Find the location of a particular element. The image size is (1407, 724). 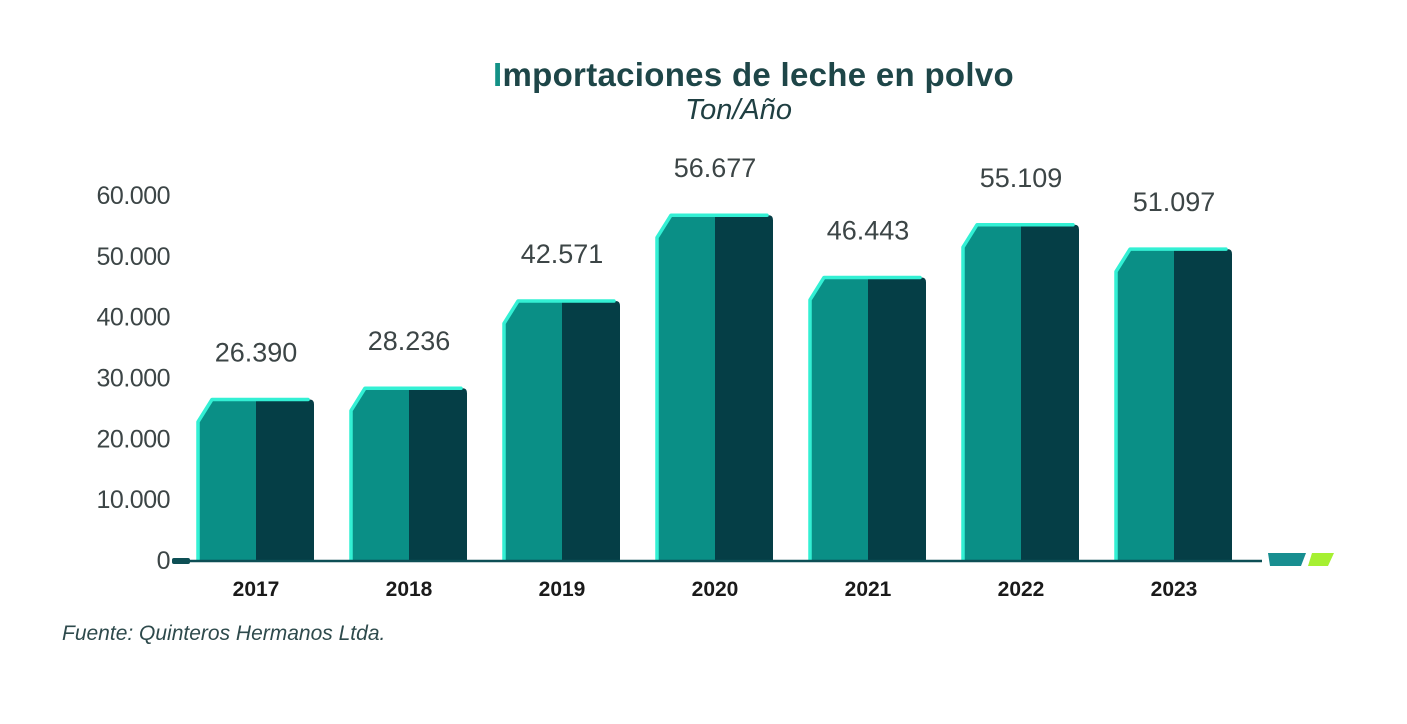

x-tick-label: 2022 is located at coordinates (1021, 589).